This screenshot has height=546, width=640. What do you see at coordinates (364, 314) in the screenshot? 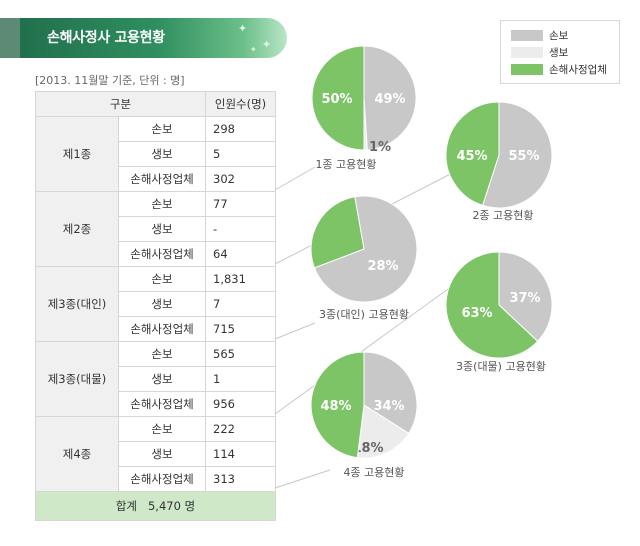
I see `pie-title: 3종(대인) 고용현황` at bounding box center [364, 314].